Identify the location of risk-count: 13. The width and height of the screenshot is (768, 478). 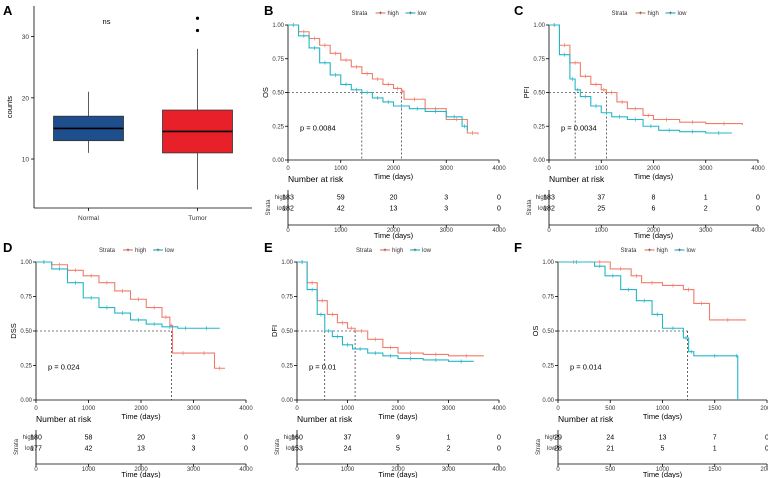
(141, 449).